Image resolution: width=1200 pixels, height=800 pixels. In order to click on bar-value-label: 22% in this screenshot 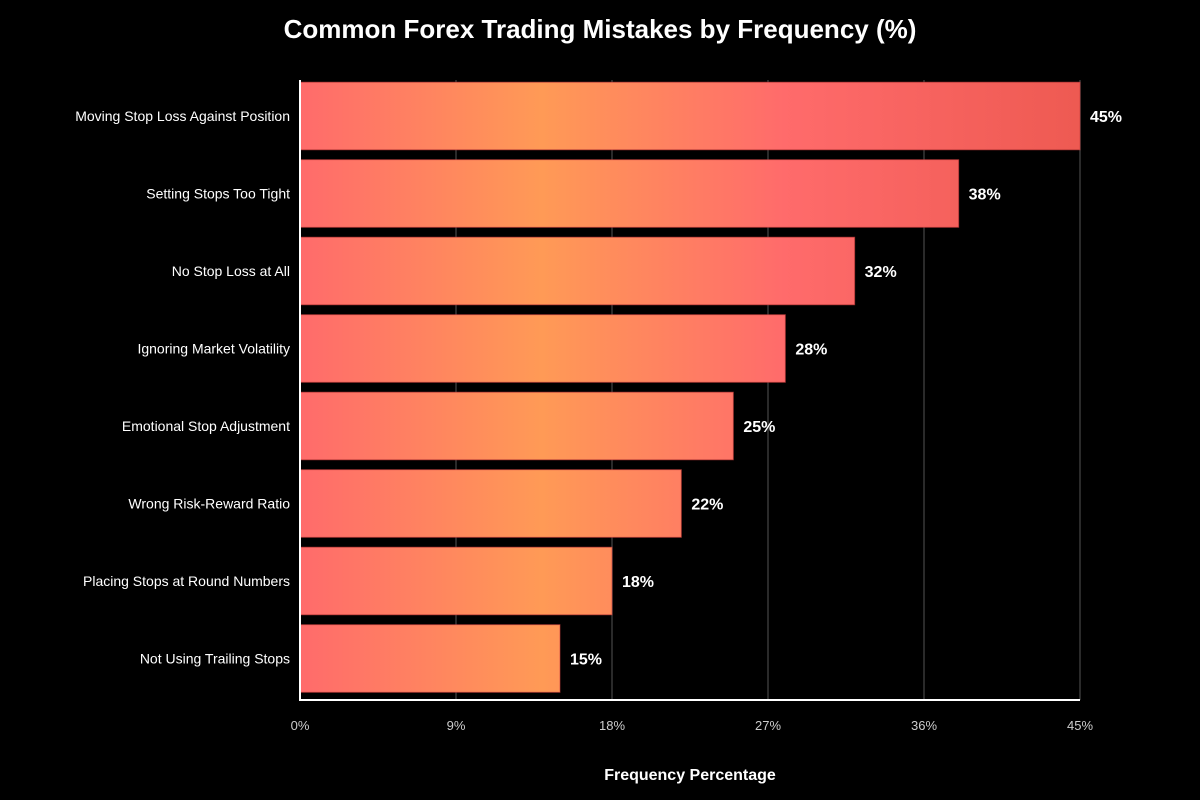, I will do `click(707, 505)`.